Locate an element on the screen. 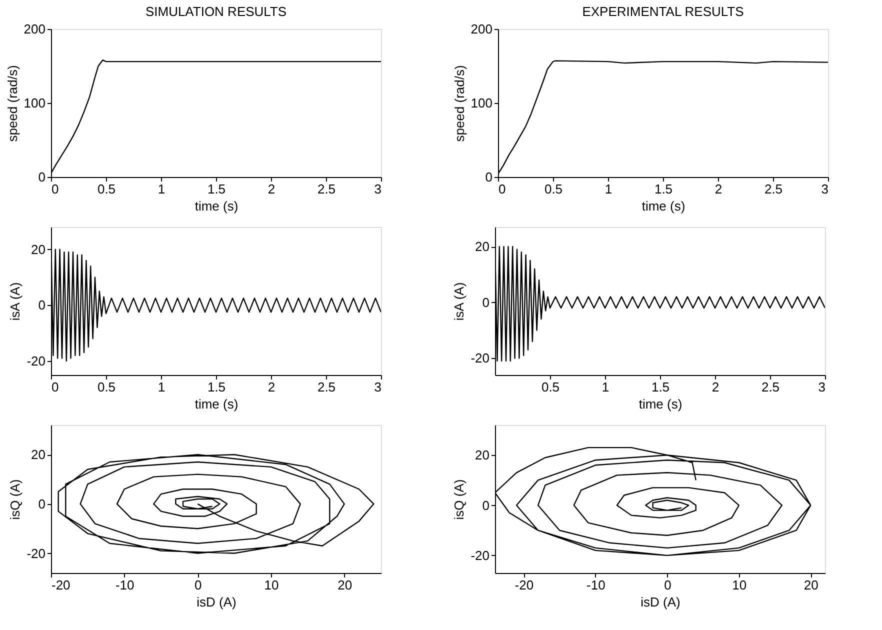 The image size is (882, 630). chart-title: EXPERIMENTAL RESULTS is located at coordinates (663, 11).